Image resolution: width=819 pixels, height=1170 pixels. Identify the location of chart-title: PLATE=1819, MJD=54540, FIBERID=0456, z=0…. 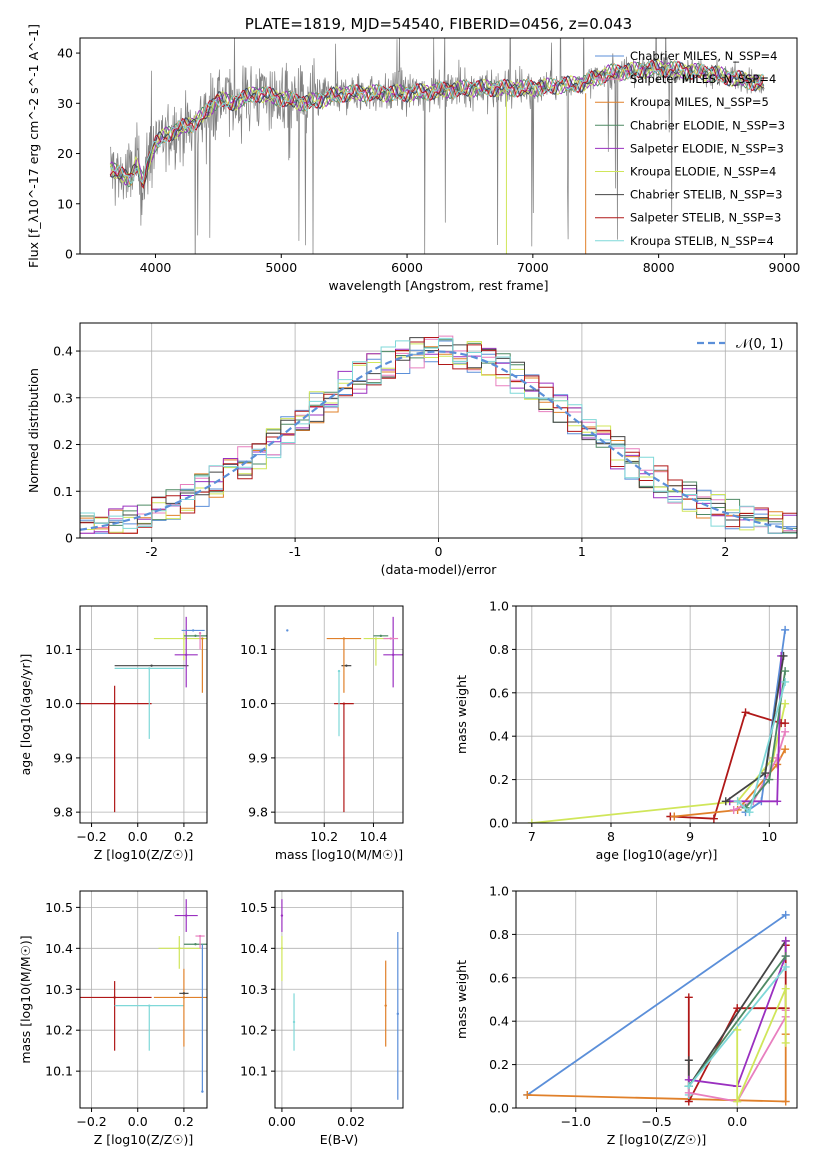
(438, 24).